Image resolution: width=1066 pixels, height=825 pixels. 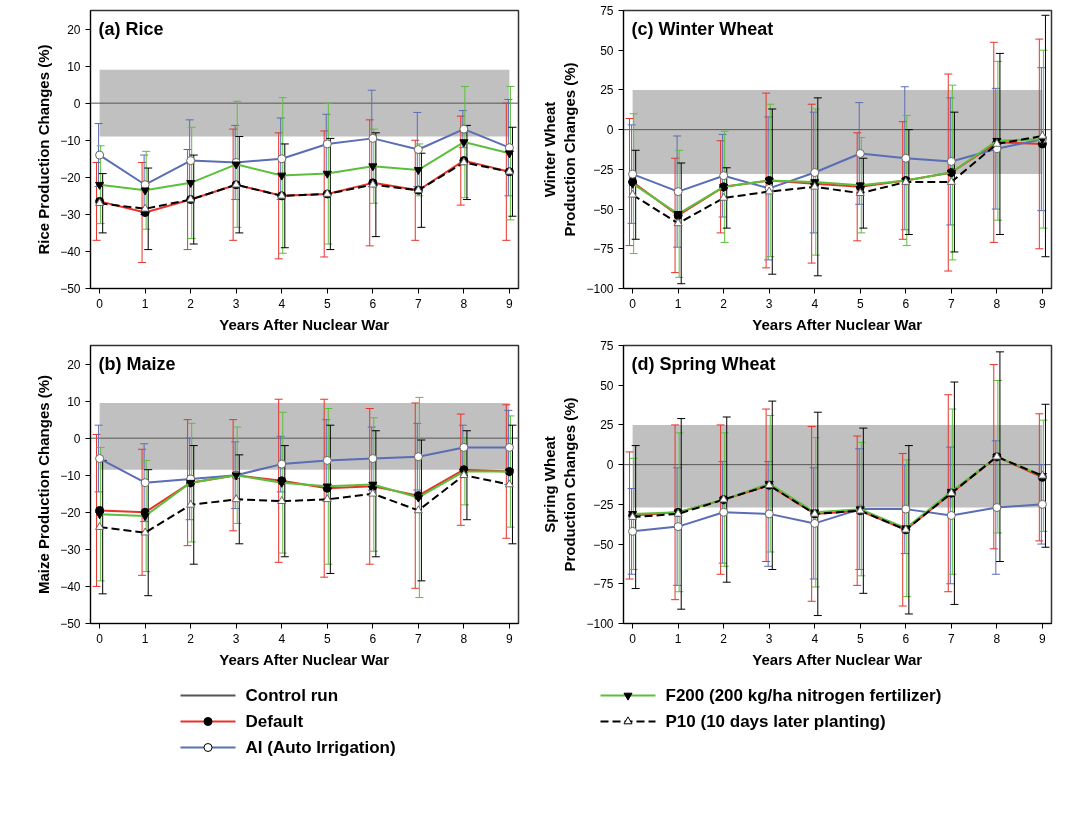 What do you see at coordinates (320, 747) in the screenshot?
I see `legend-label: AI (Auto Irrigation)` at bounding box center [320, 747].